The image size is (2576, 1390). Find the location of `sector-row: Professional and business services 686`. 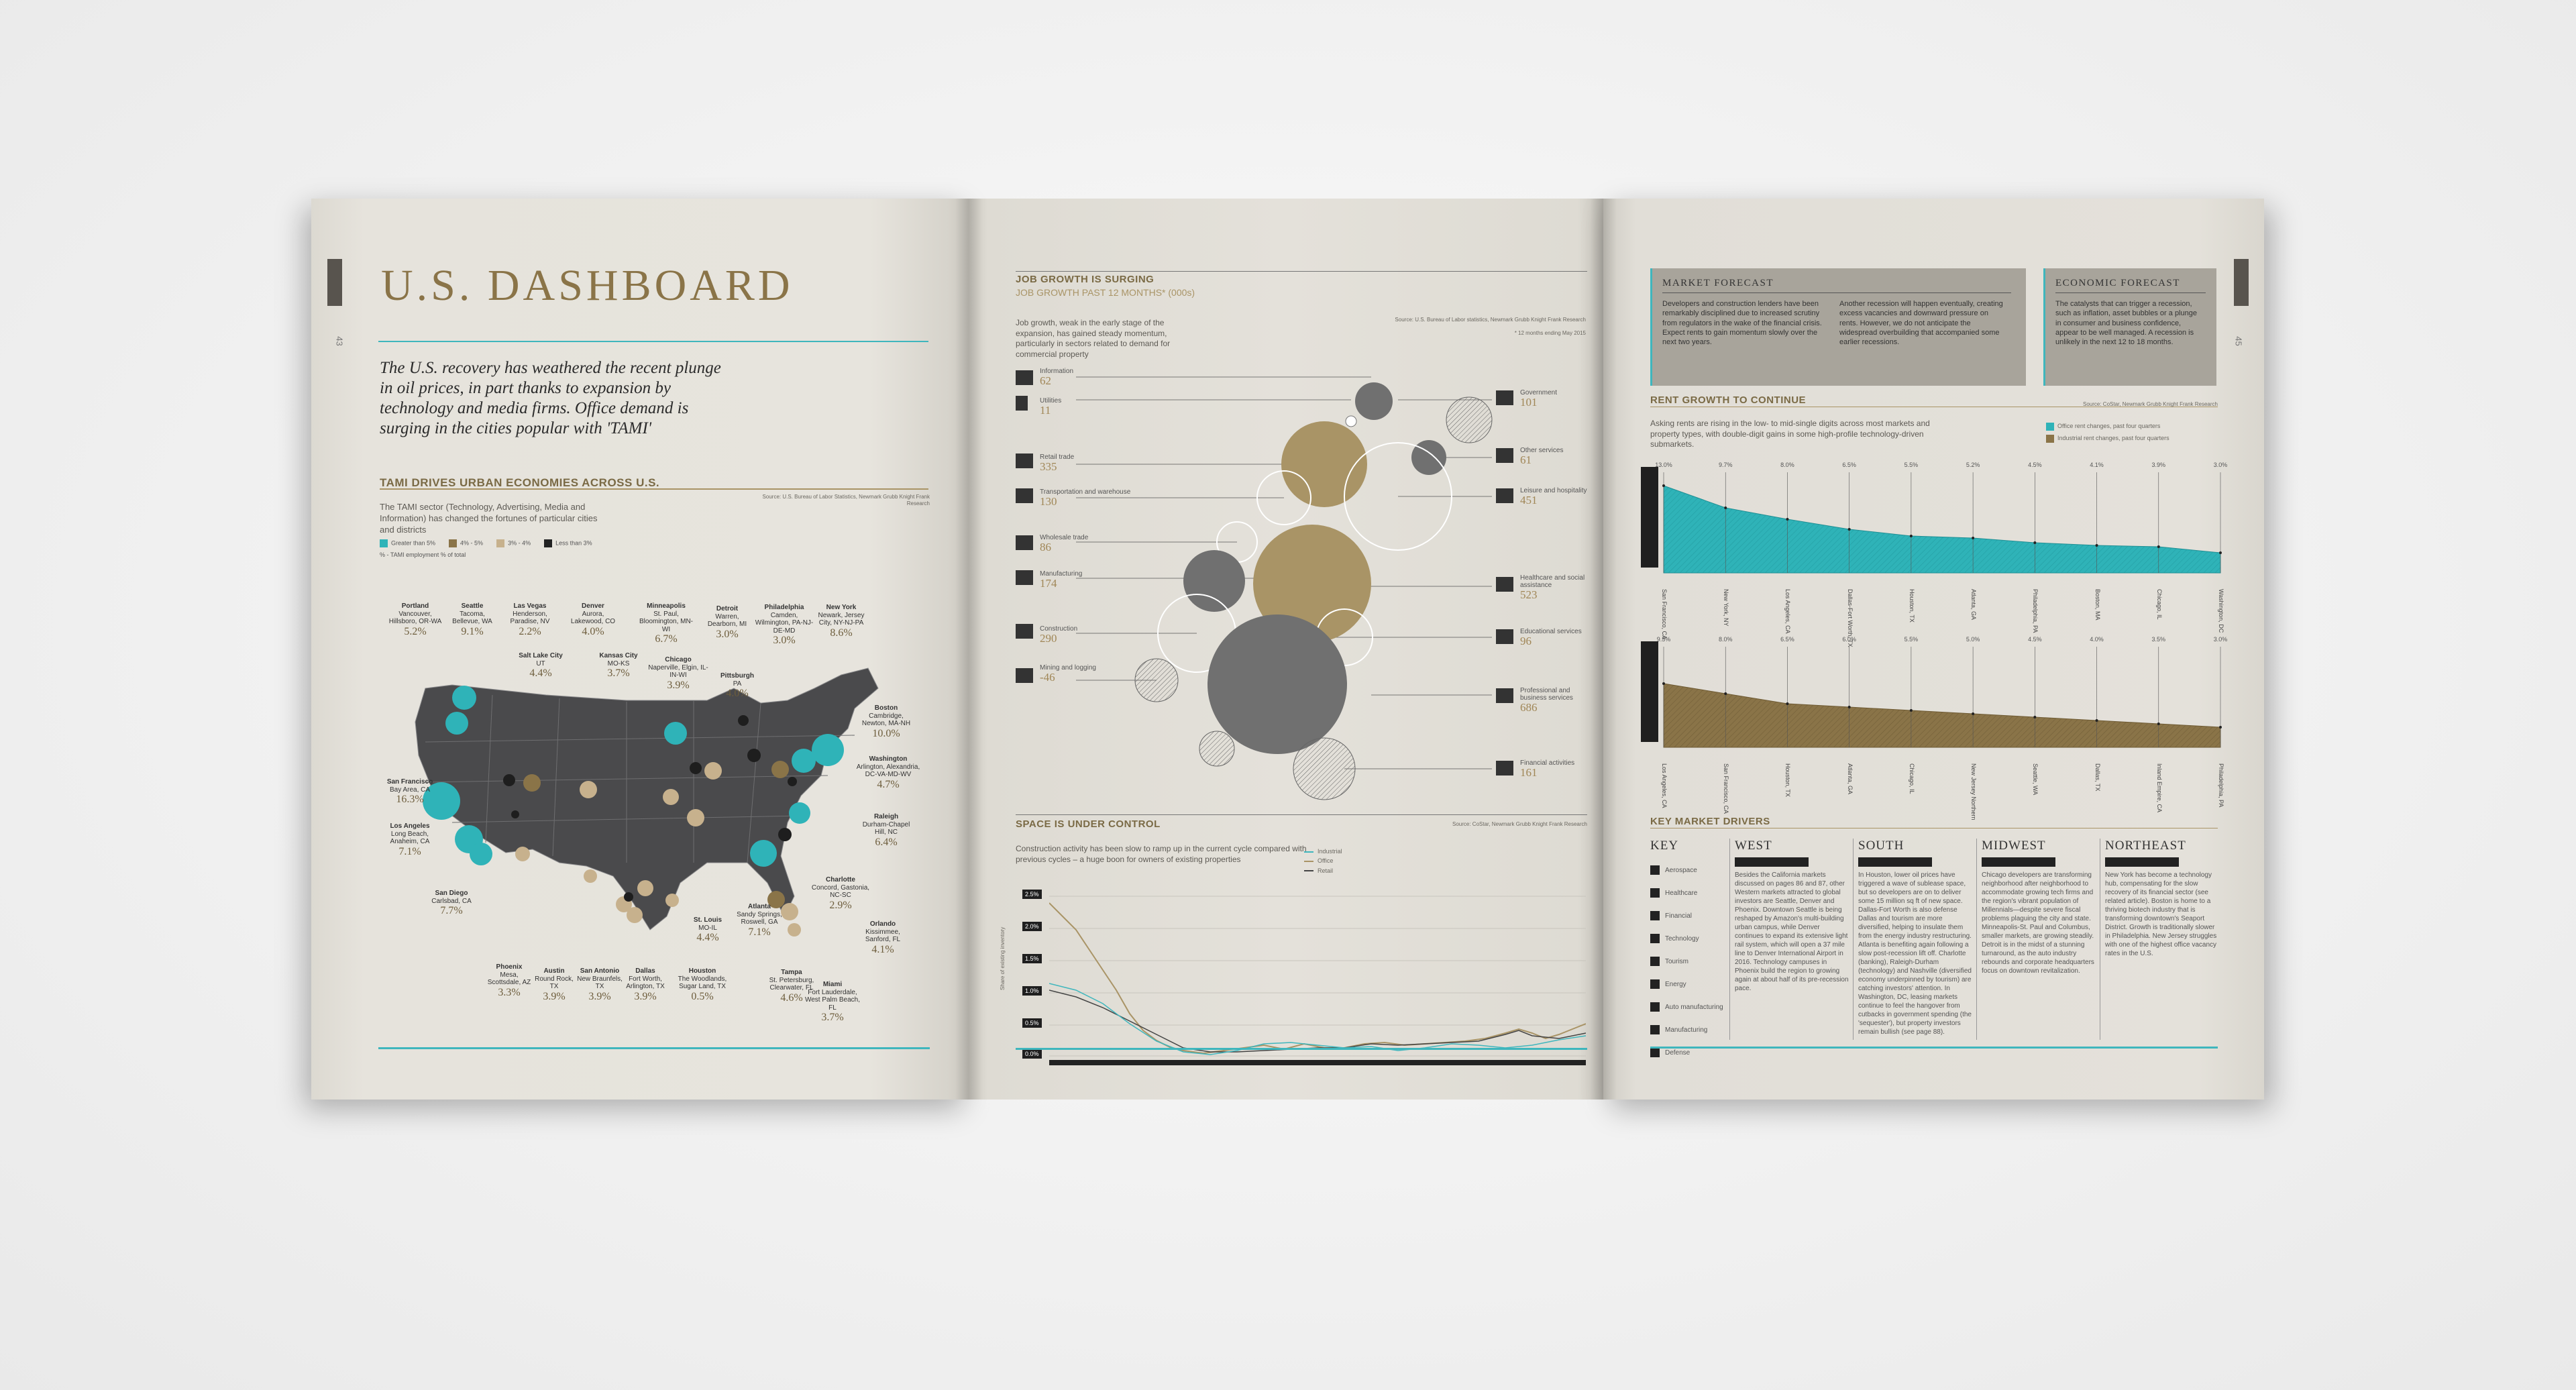

sector-row: Professional and business services 686 is located at coordinates (1546, 700).